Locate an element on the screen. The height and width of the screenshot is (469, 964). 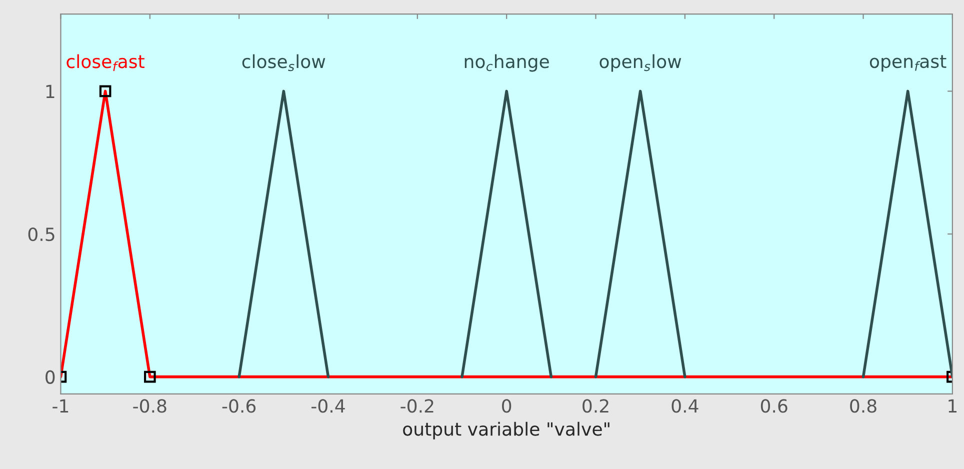
y-tick-label: 0.5 is located at coordinates (41, 234).